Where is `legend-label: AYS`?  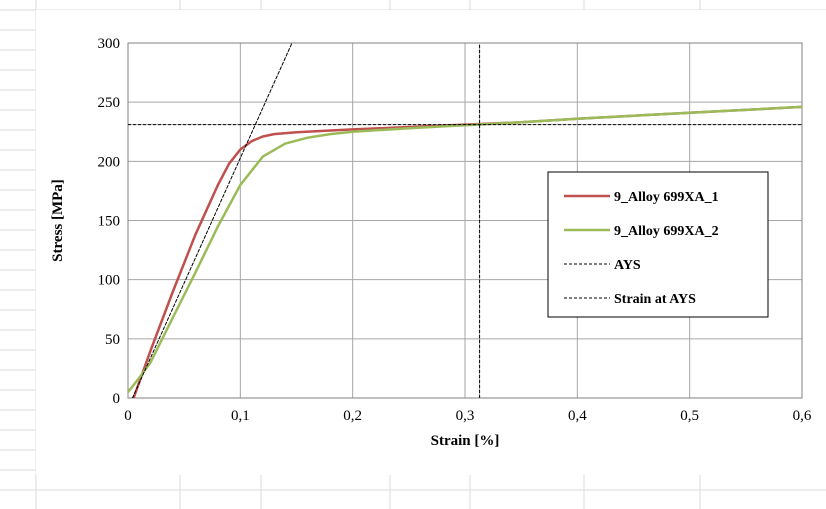 legend-label: AYS is located at coordinates (627, 265).